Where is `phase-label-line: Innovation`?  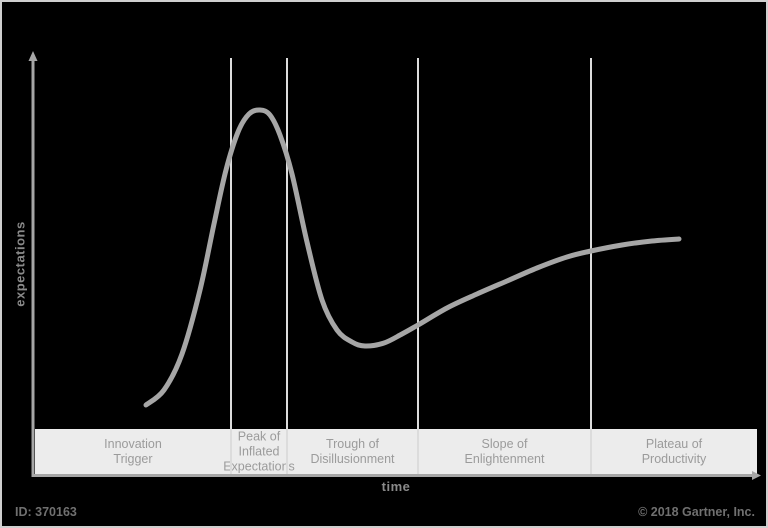 phase-label-line: Innovation is located at coordinates (133, 443).